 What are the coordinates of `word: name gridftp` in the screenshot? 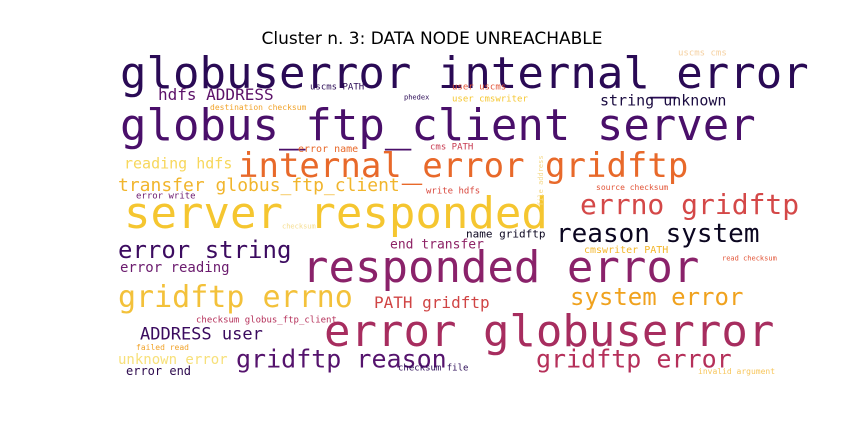 It's located at (506, 234).